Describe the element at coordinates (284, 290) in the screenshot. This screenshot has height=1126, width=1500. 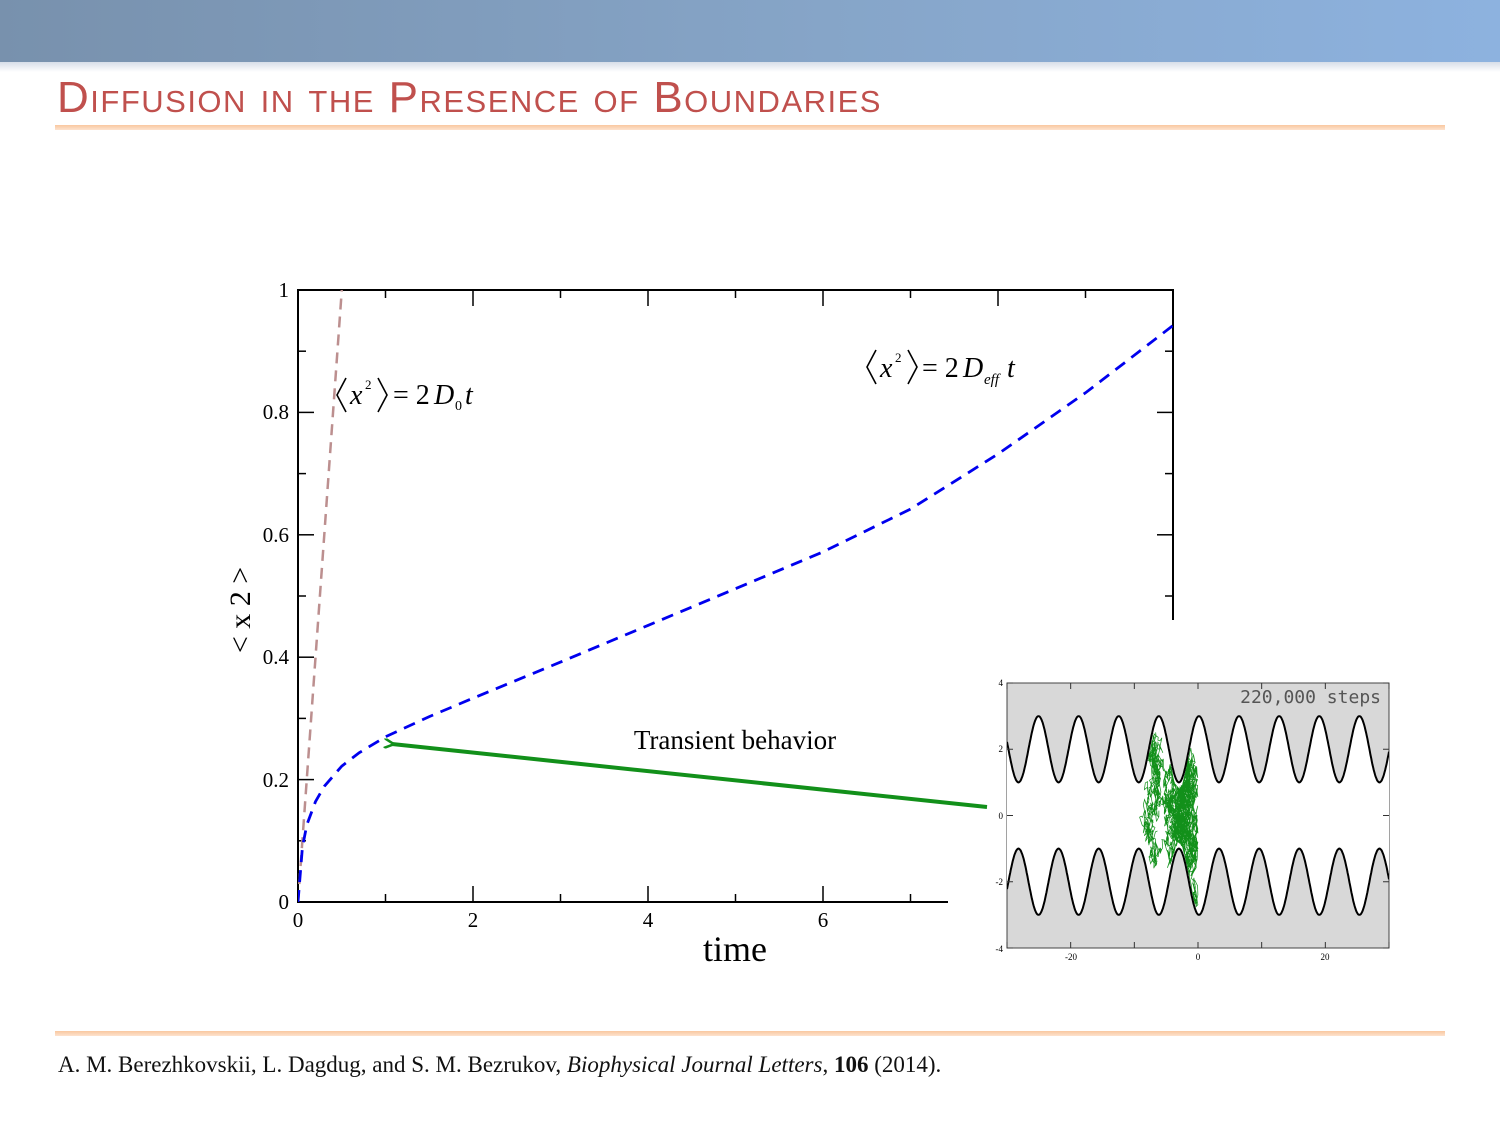
I see `y-tick-label: 1` at that location.